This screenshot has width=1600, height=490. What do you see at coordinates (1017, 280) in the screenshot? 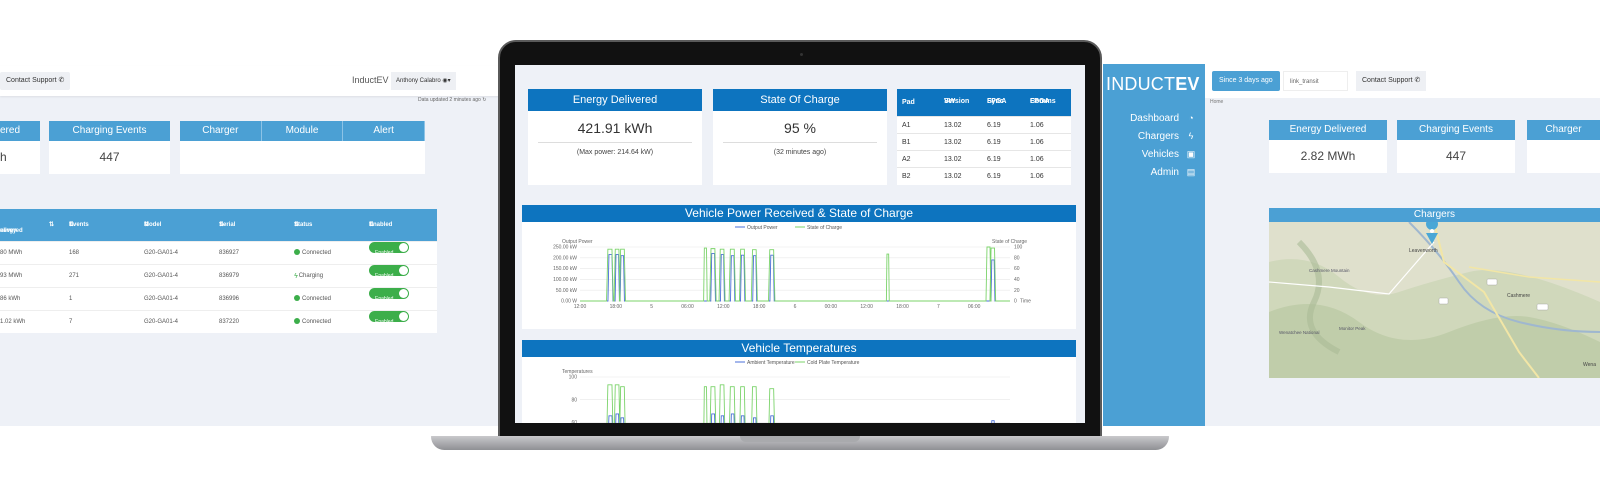
I see `y2-tick-label: 40` at bounding box center [1017, 280].